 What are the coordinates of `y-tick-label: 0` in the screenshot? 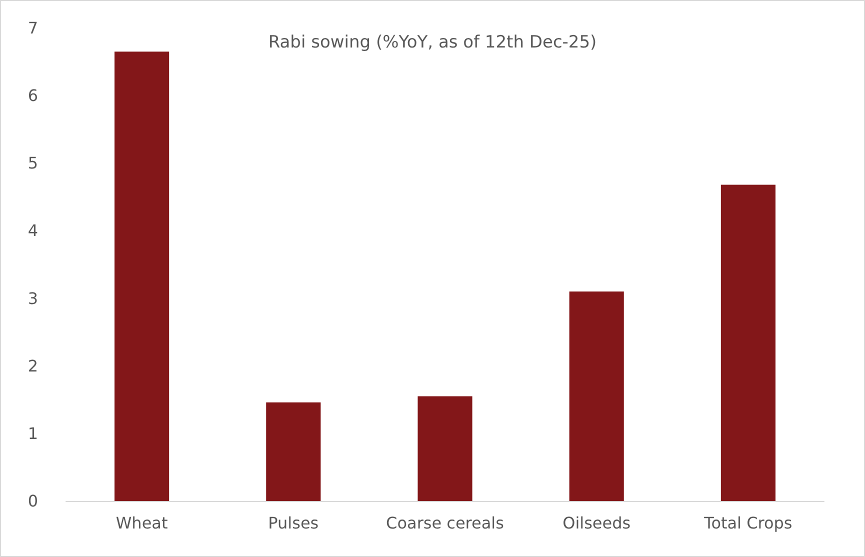 It's located at (33, 501).